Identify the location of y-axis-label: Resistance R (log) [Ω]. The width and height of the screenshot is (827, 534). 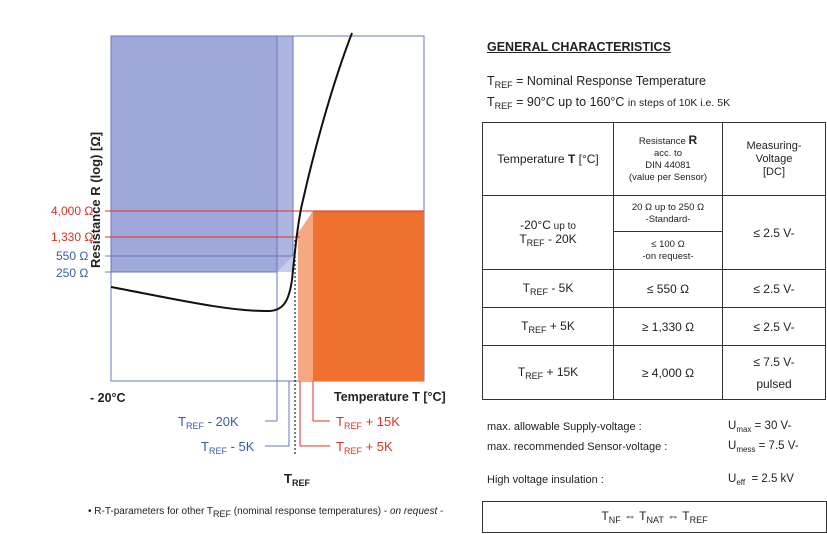
(95, 199).